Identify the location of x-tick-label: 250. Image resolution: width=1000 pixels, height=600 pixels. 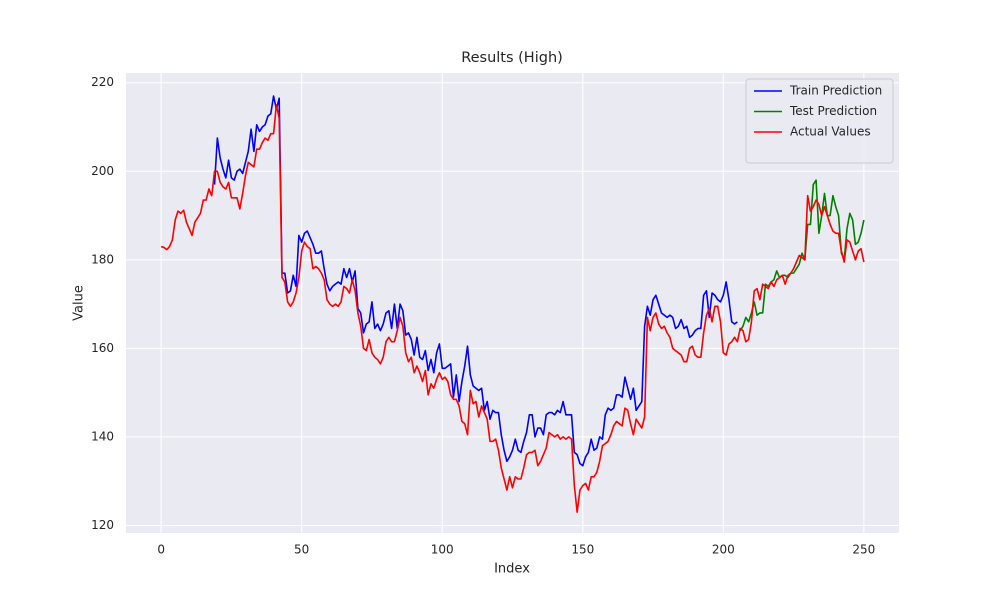
(863, 550).